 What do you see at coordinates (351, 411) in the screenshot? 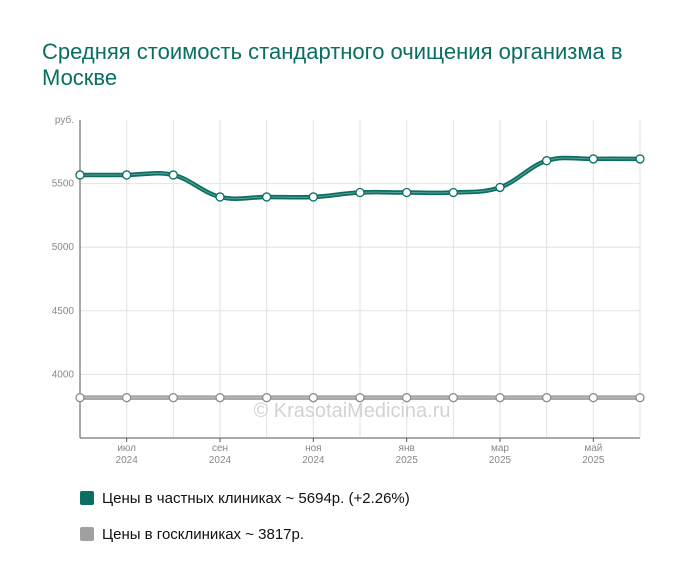
I see `watermark: © KrasotaiMedicina.ru` at bounding box center [351, 411].